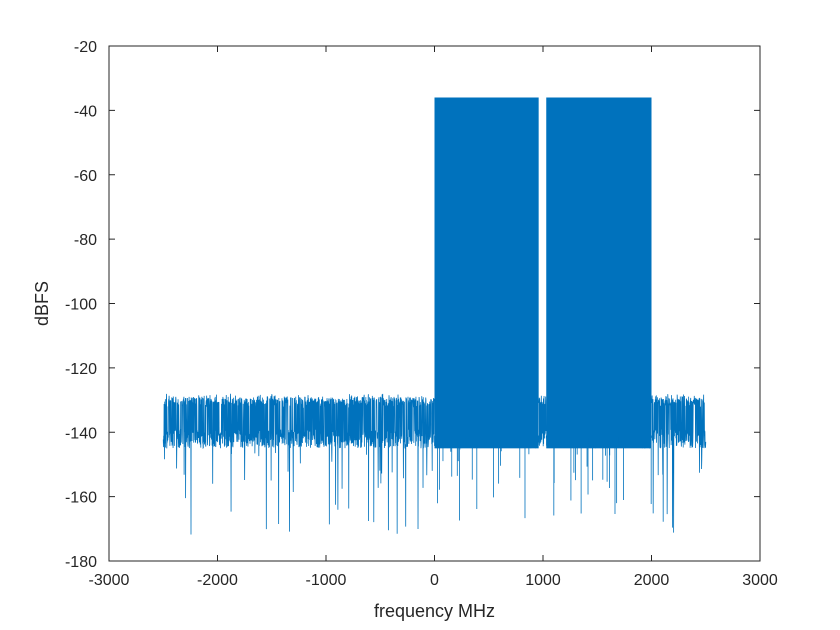  I want to click on y-tick-label: -20, so click(85, 47).